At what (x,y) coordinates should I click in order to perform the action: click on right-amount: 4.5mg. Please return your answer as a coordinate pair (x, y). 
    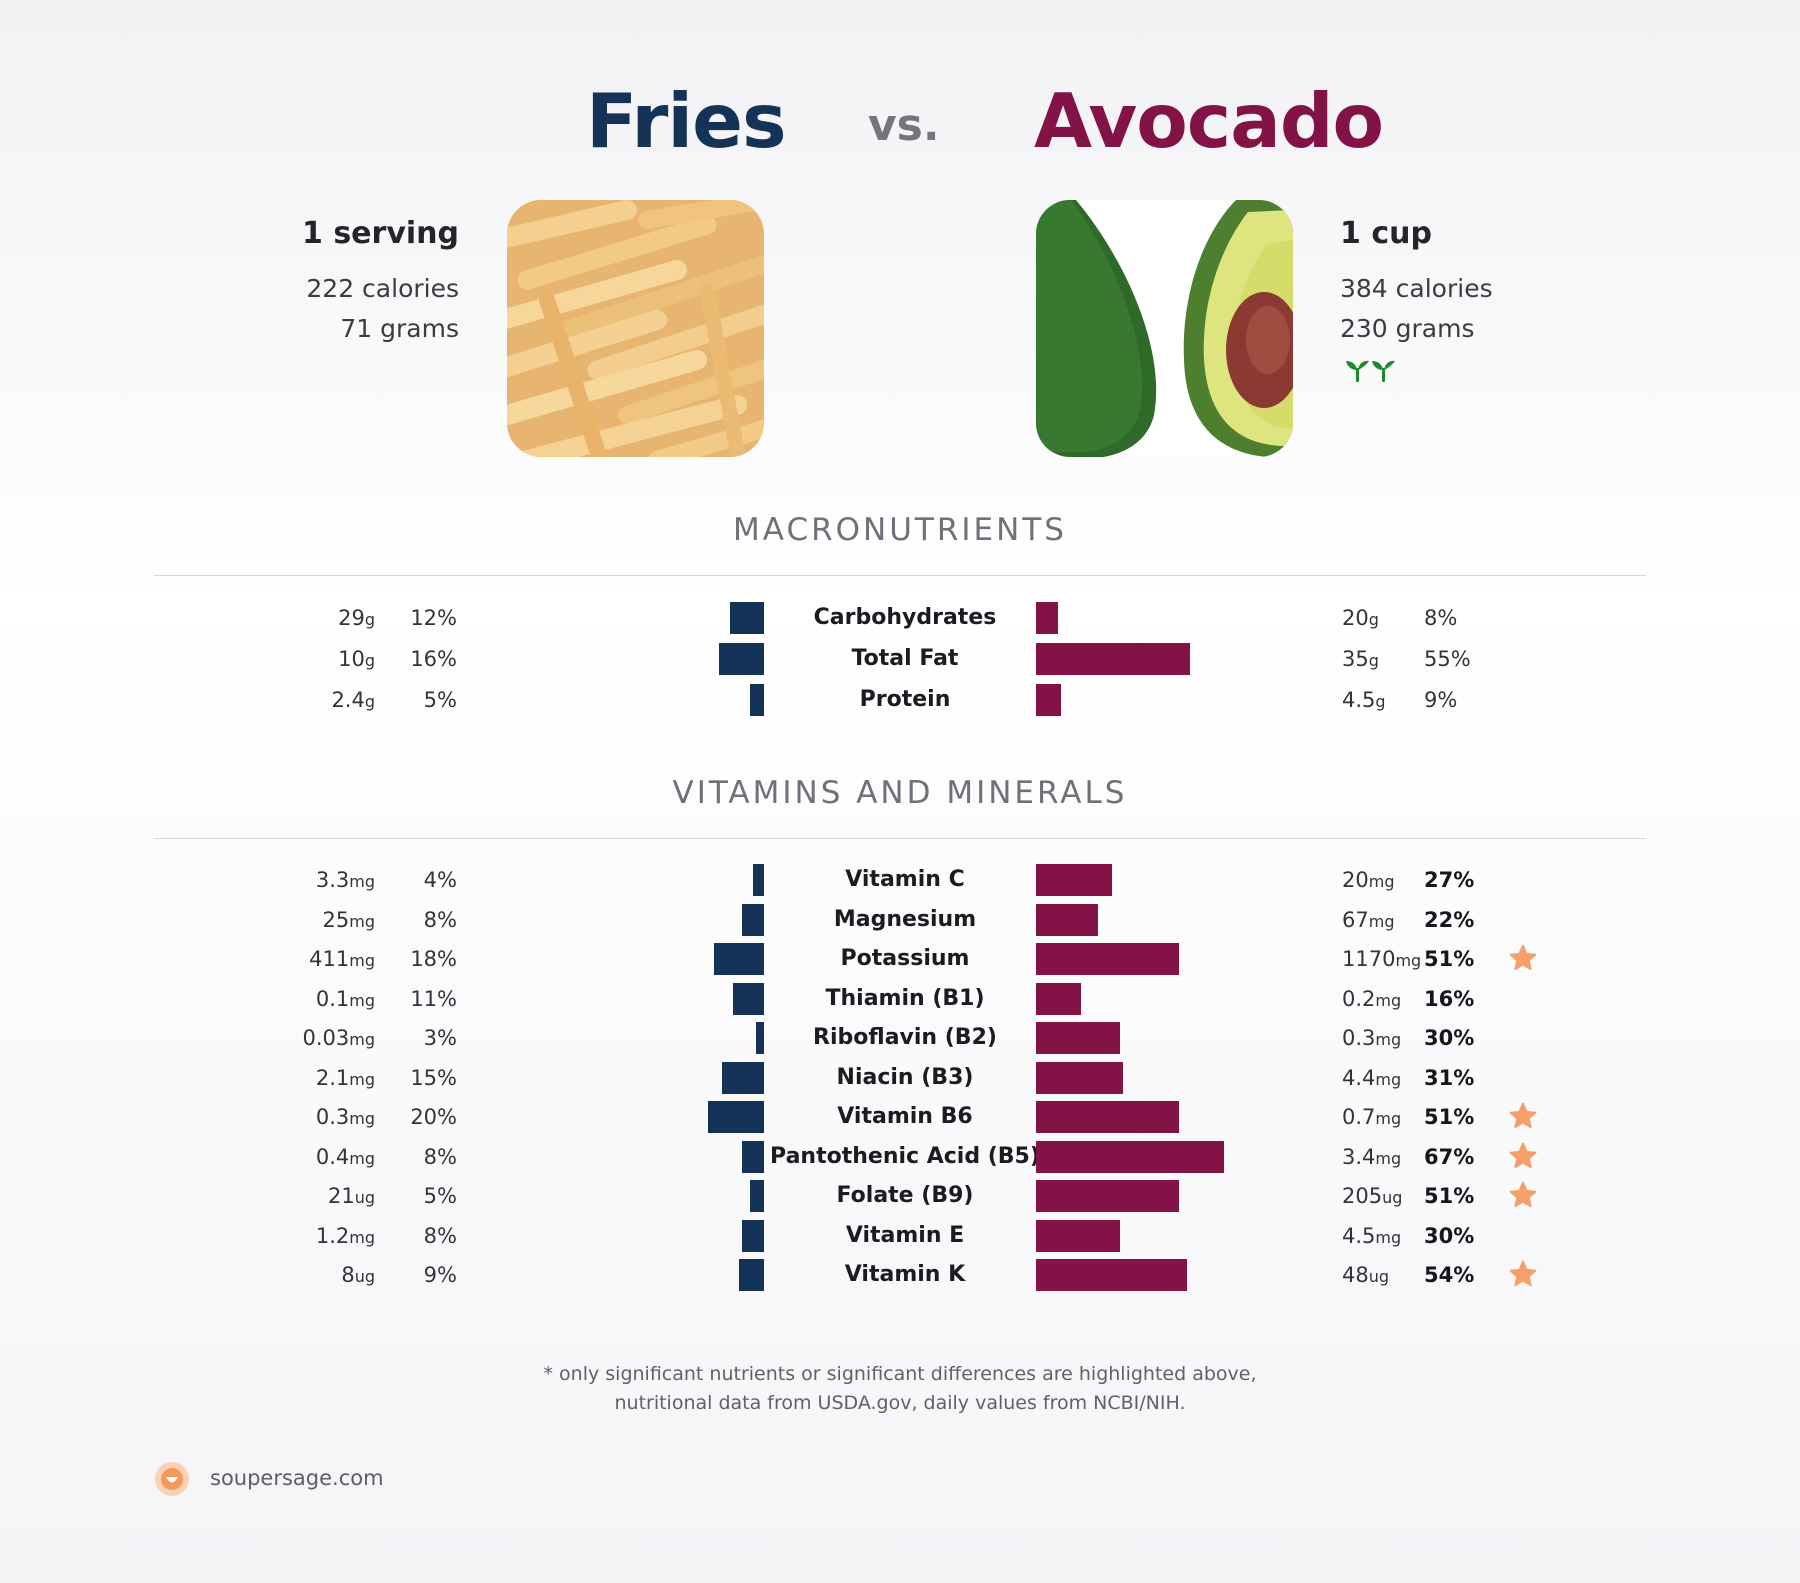
    Looking at the image, I should click on (1372, 1235).